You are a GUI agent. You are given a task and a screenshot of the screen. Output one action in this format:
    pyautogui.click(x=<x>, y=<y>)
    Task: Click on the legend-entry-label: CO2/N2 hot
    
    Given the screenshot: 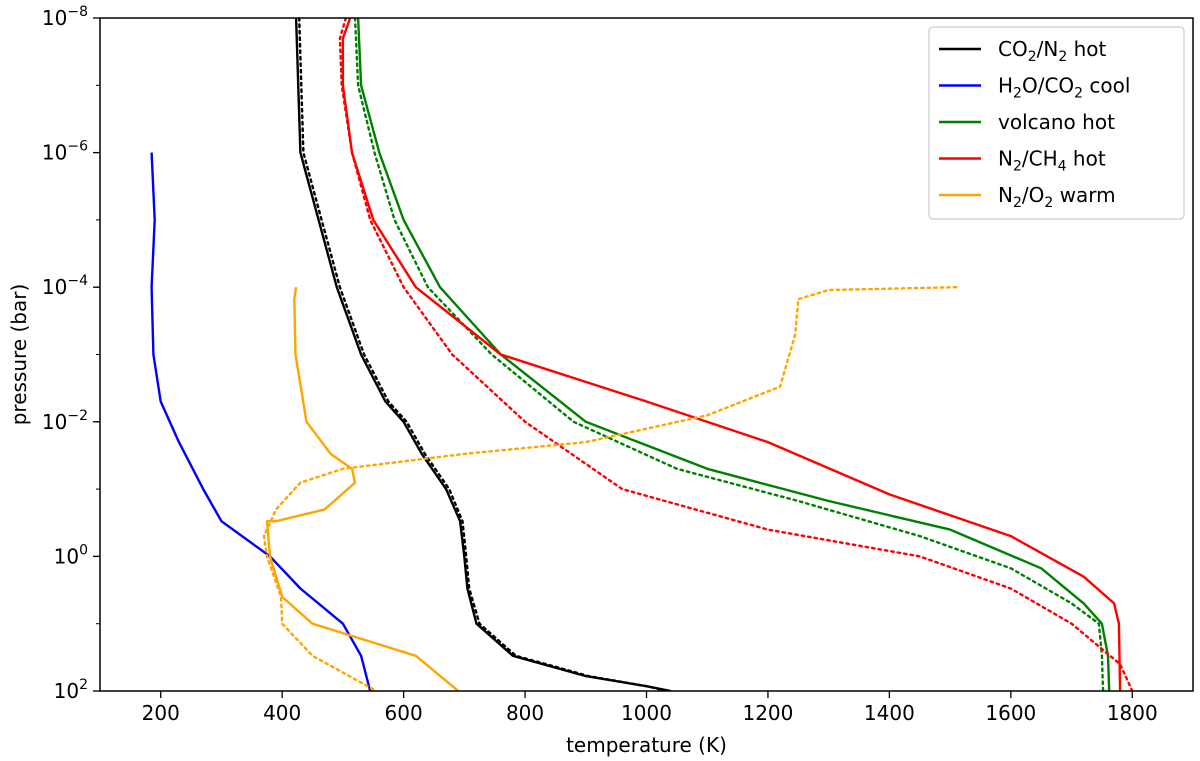 What is the action you would take?
    pyautogui.click(x=1052, y=51)
    